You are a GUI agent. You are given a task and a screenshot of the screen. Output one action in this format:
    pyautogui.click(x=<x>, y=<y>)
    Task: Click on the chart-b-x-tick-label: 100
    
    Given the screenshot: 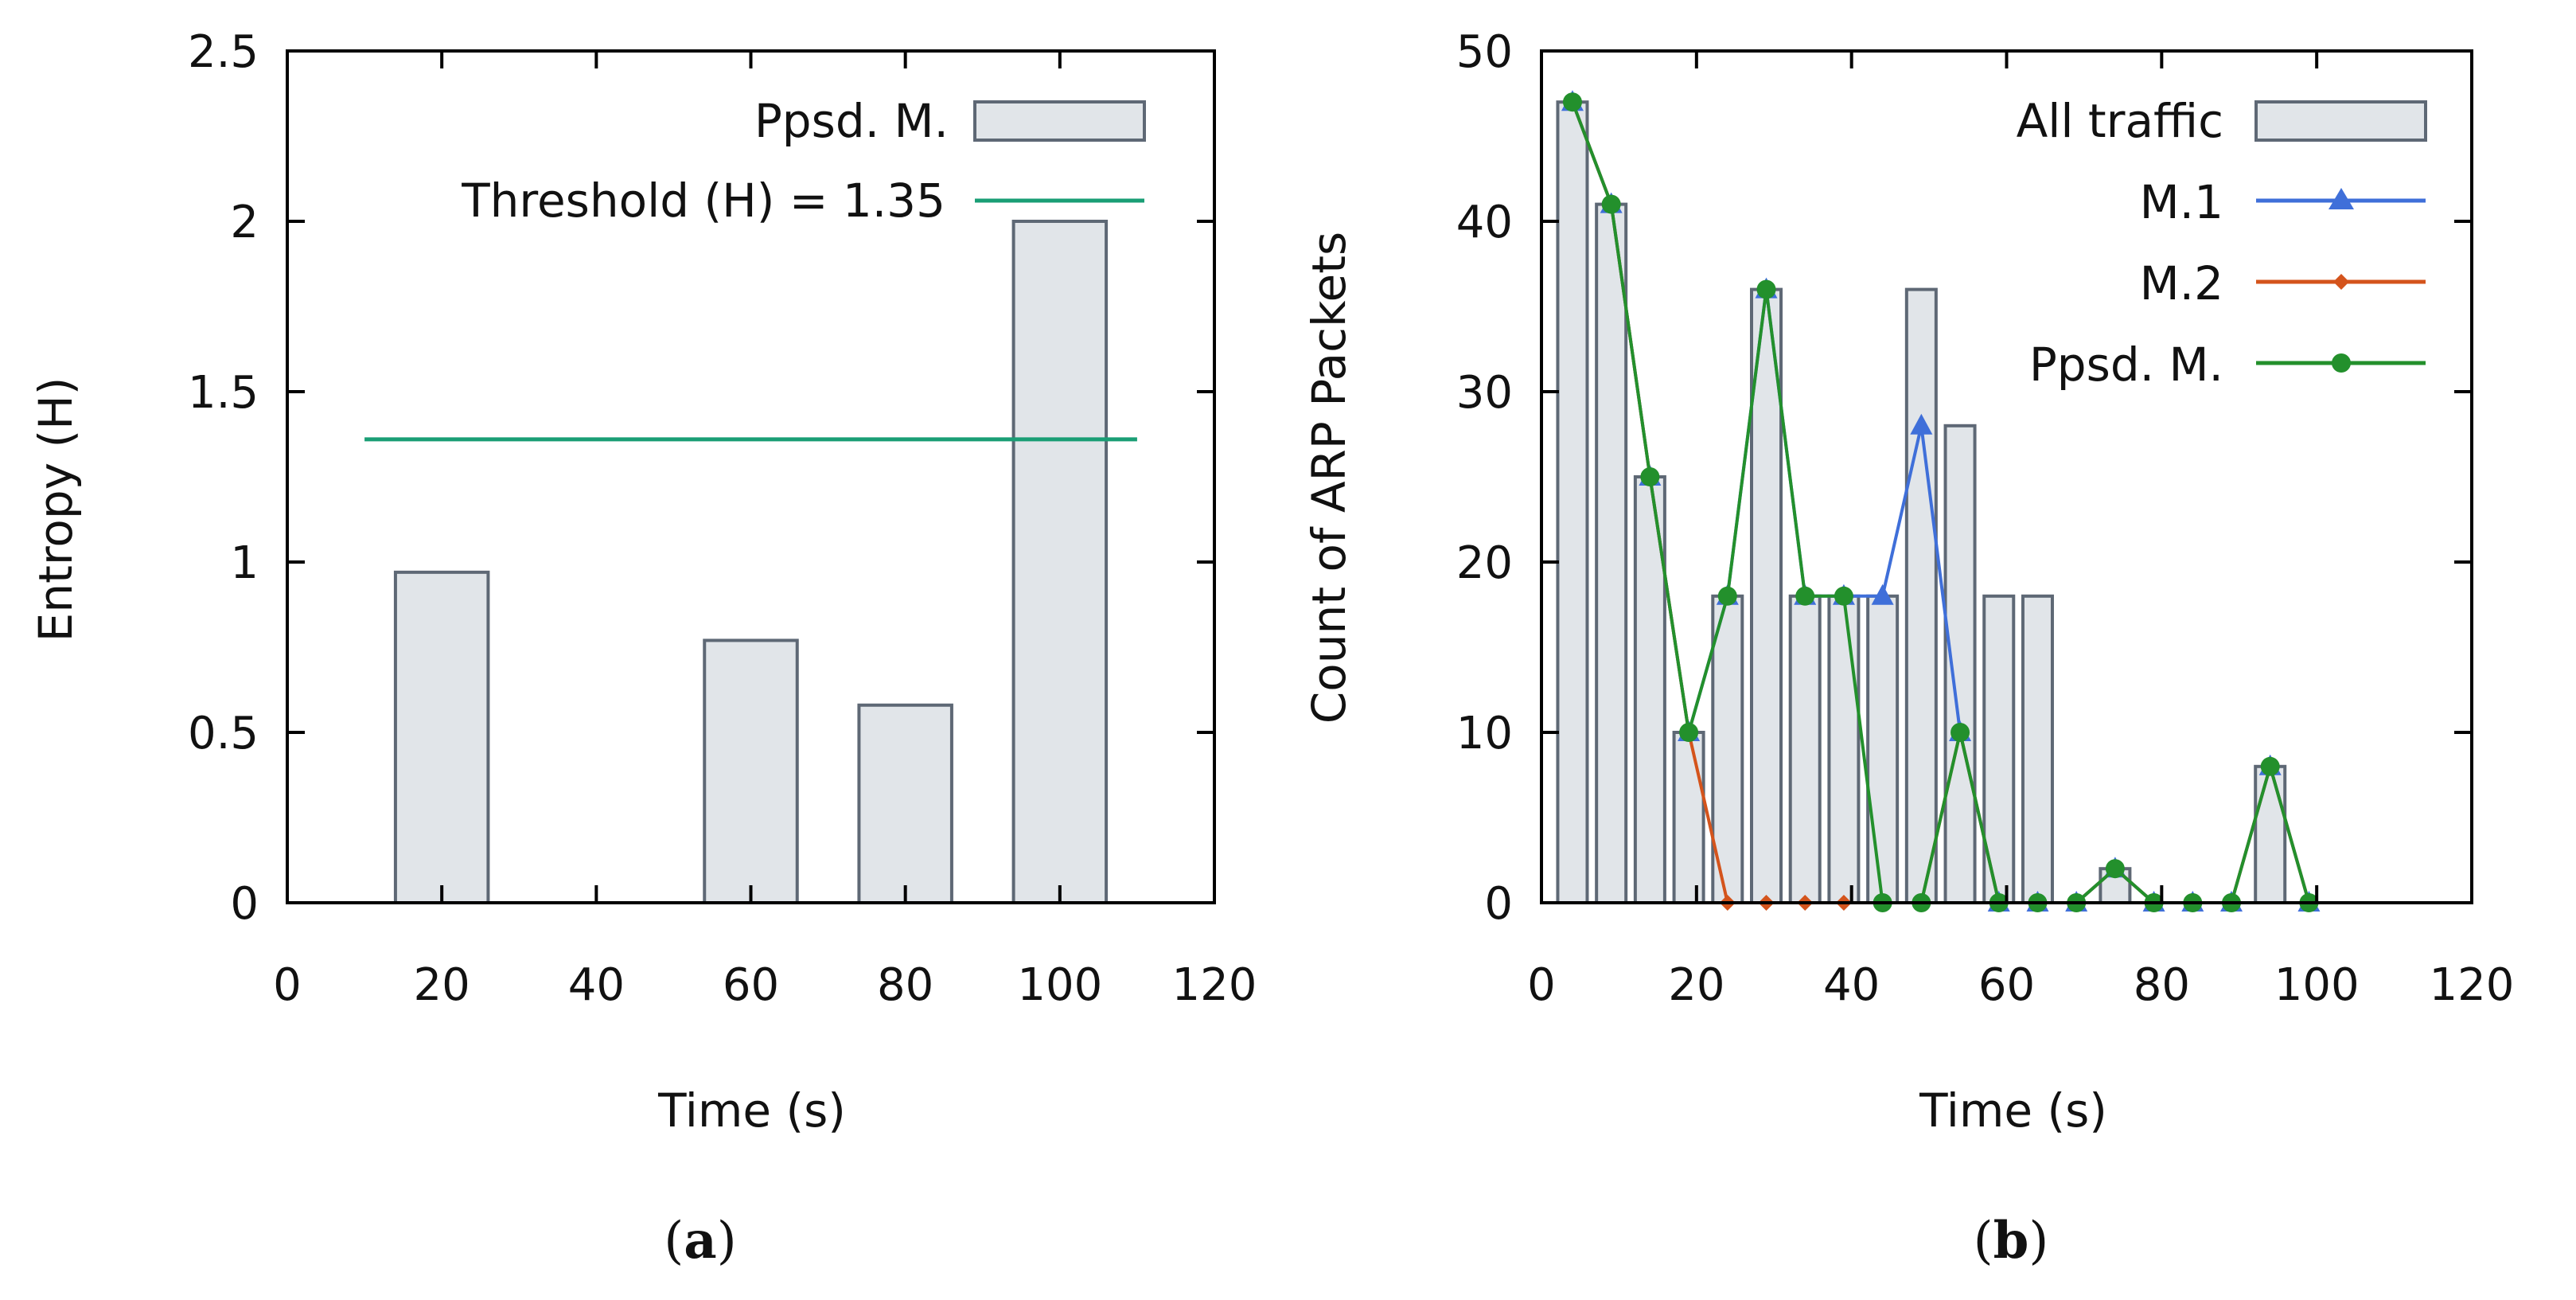 What is the action you would take?
    pyautogui.click(x=2317, y=985)
    